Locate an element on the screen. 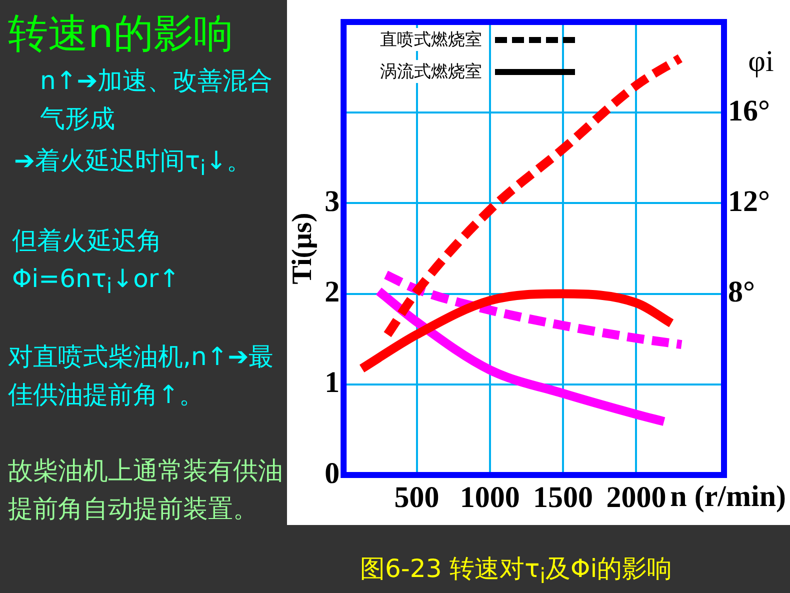 This screenshot has height=593, width=790. y-tick-label: 1 is located at coordinates (332, 383).